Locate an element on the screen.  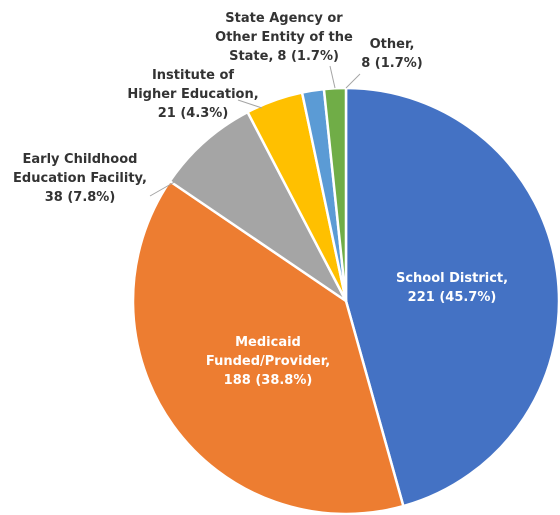
category-label: Early Childhood Education Facility, is located at coordinates (80, 169).